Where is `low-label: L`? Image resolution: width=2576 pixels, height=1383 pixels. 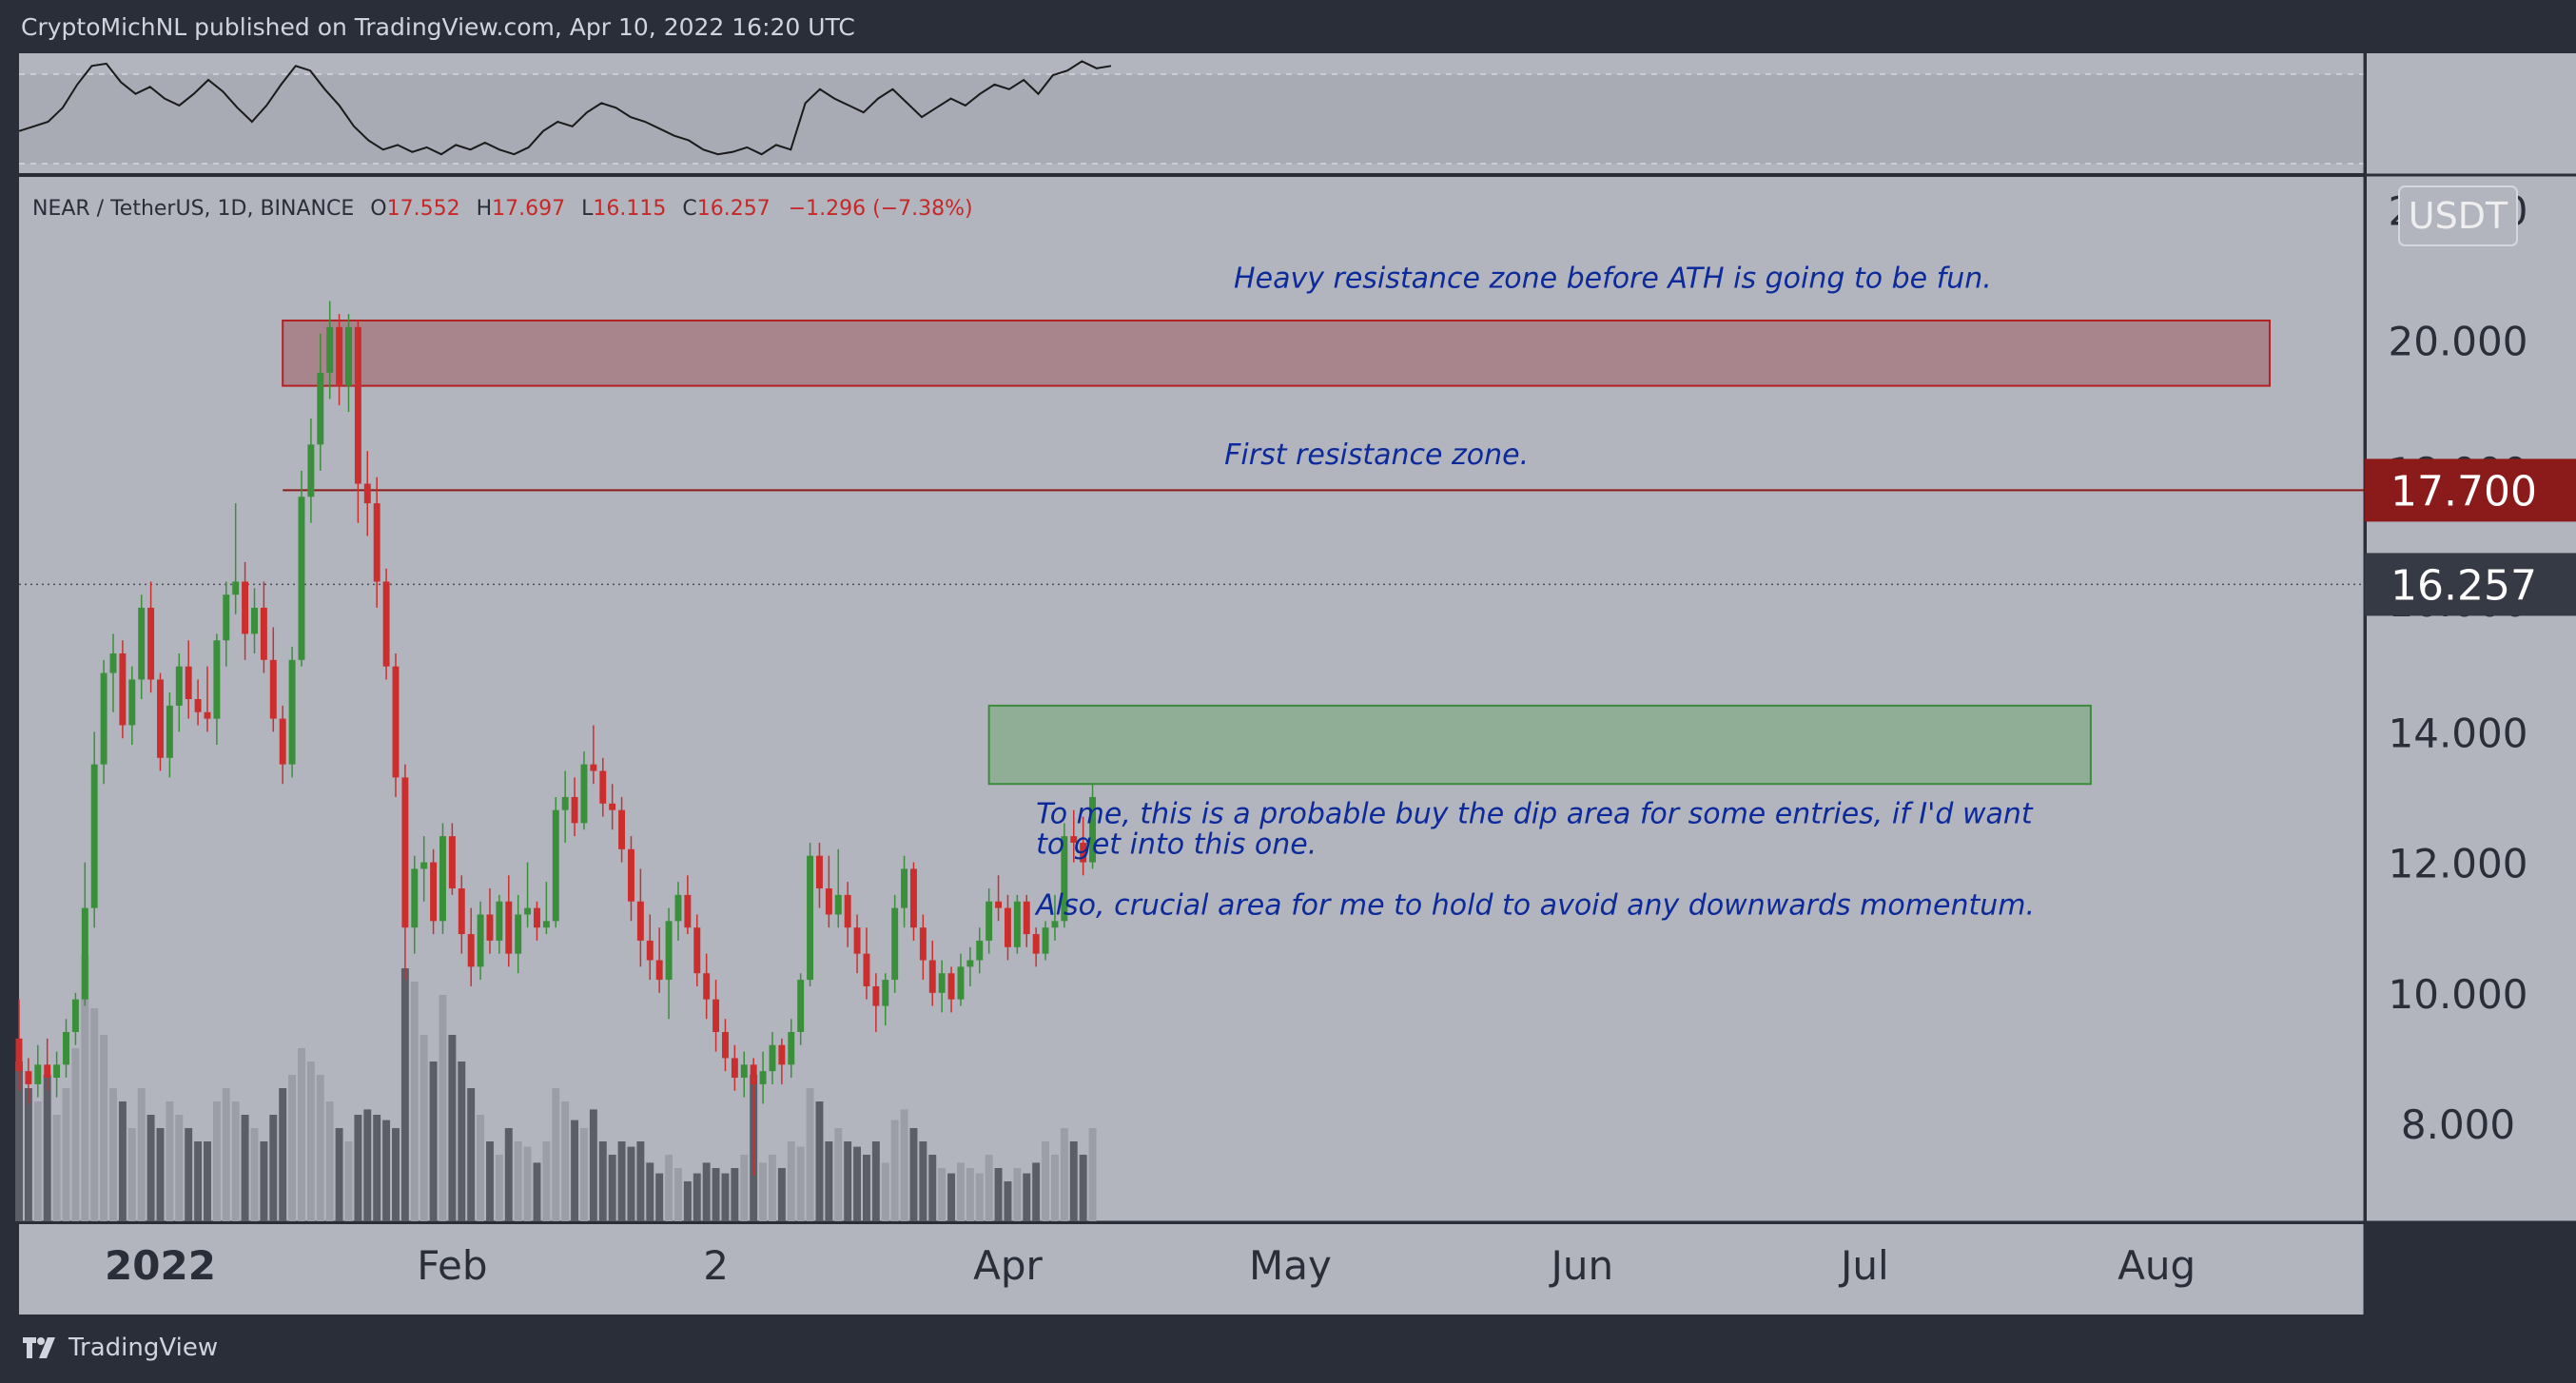
low-label: L is located at coordinates (588, 209).